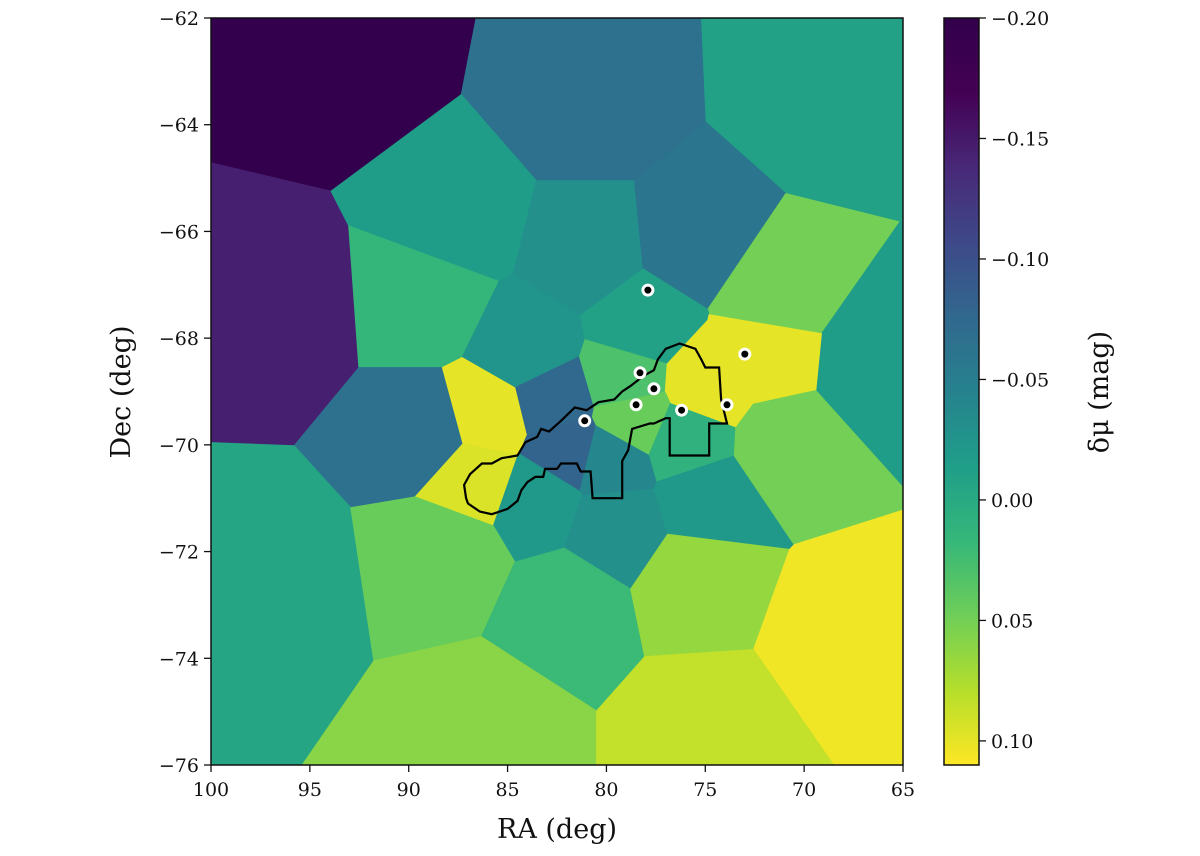  Describe the element at coordinates (804, 790) in the screenshot. I see `x-tick-label: 70` at that location.